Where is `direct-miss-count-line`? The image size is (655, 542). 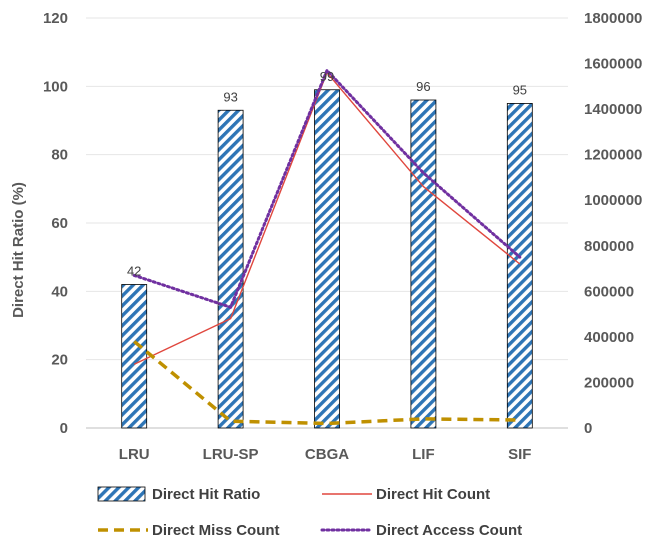
direct-miss-count-line is located at coordinates (326, 383).